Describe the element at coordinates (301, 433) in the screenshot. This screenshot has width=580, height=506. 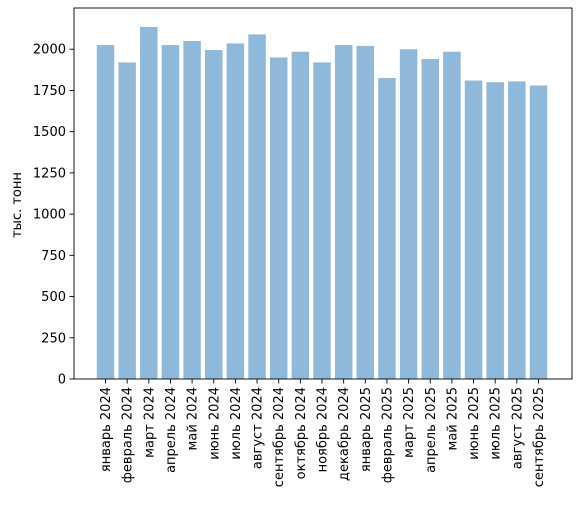
I see `x-tick-label-9: октябрь 2024` at that location.